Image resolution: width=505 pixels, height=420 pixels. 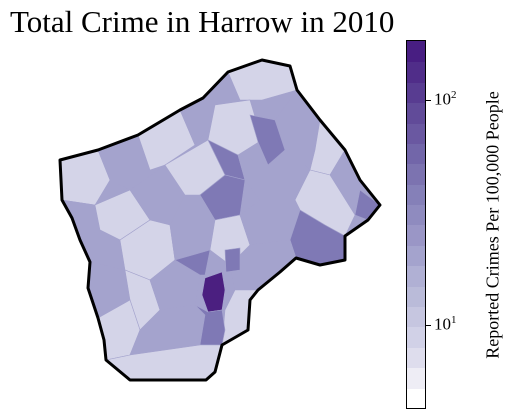 What do you see at coordinates (492, 225) in the screenshot?
I see `colorbar-label: Reported Crimes Per 100,000 People` at bounding box center [492, 225].